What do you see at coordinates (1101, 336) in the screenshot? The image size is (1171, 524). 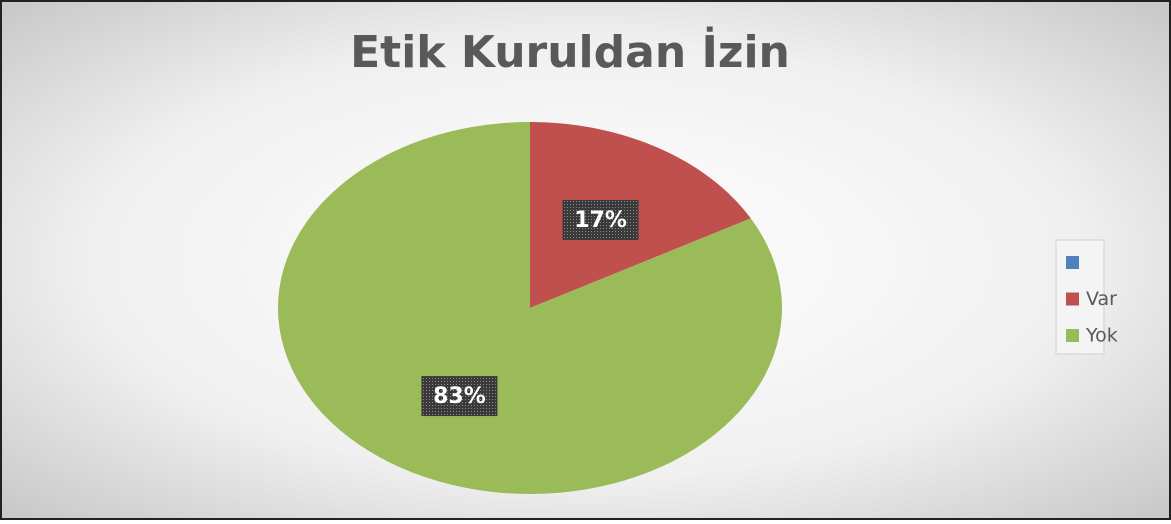 I see `legend-label: Yok` at bounding box center [1101, 336].